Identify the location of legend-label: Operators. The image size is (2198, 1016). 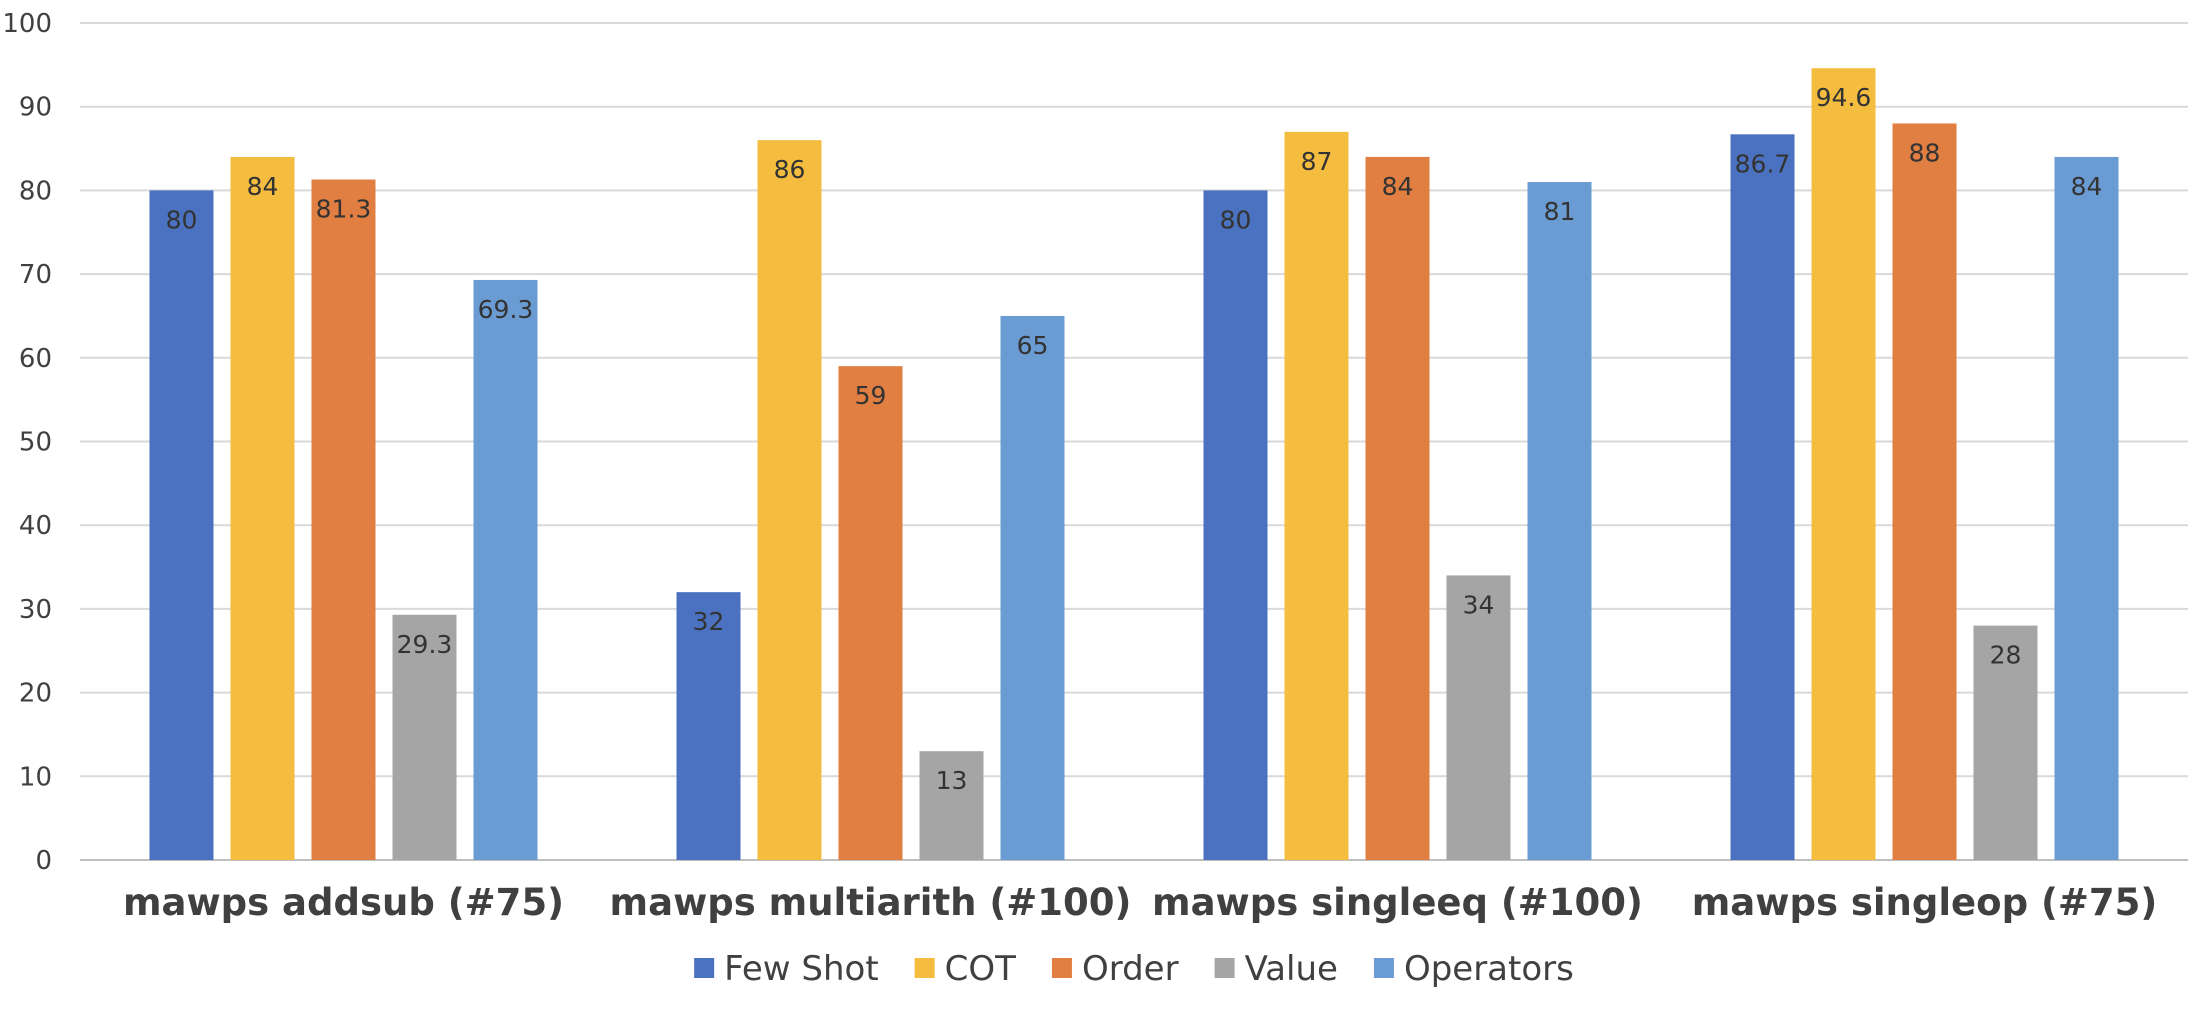
(1489, 969).